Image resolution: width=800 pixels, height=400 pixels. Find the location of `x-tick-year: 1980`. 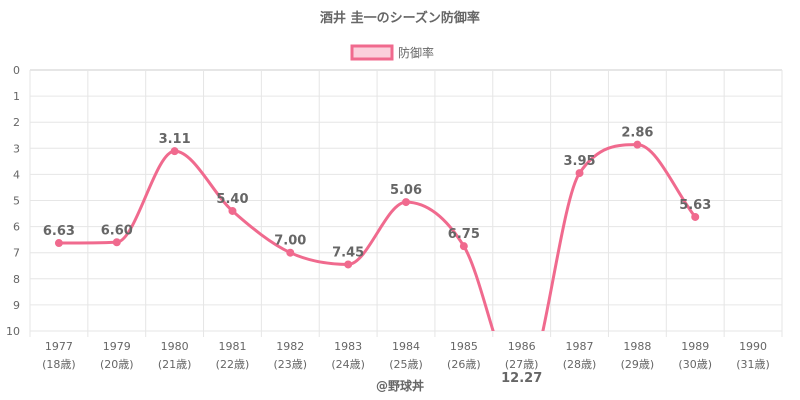

x-tick-year: 1980 is located at coordinates (175, 346).